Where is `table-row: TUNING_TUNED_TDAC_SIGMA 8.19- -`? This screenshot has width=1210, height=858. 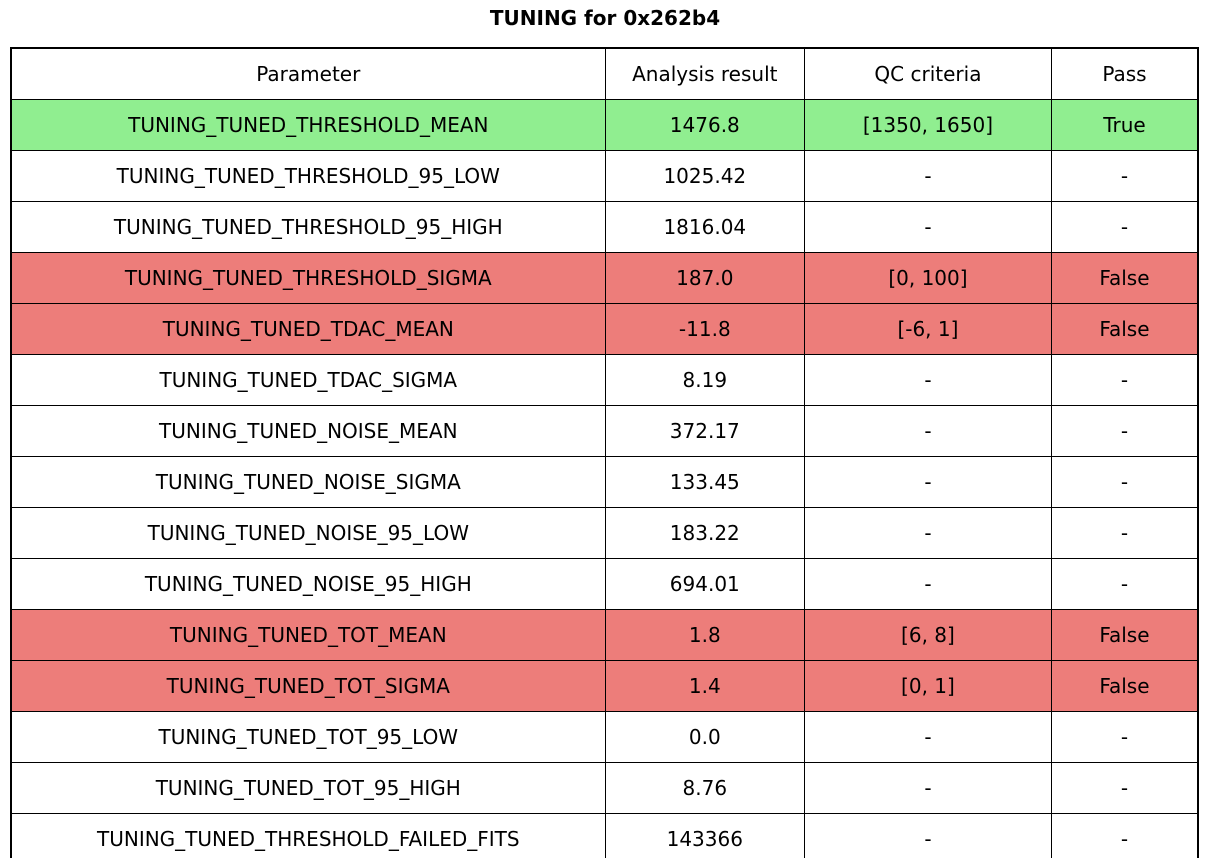 table-row: TUNING_TUNED_TDAC_SIGMA 8.19- - is located at coordinates (604, 380).